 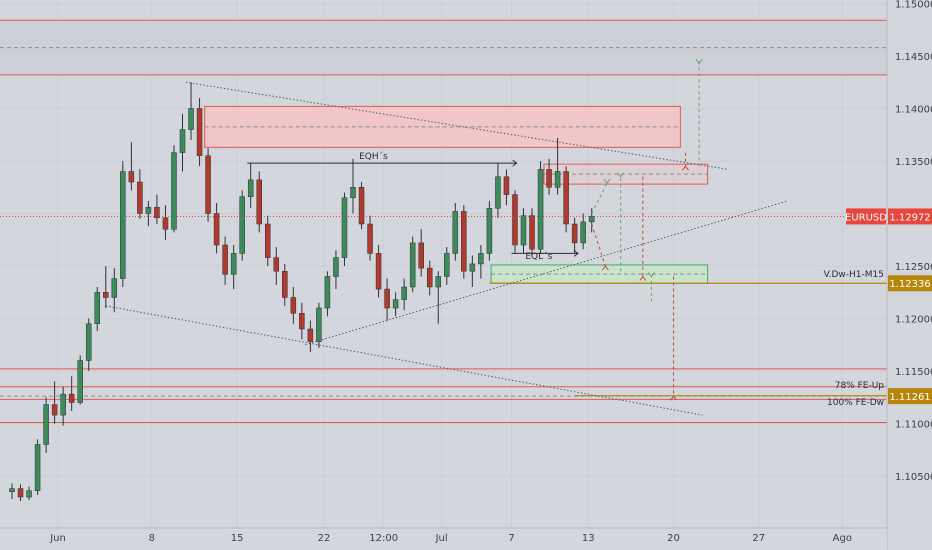 I want to click on time-tick-label: Jul, so click(x=441, y=538).